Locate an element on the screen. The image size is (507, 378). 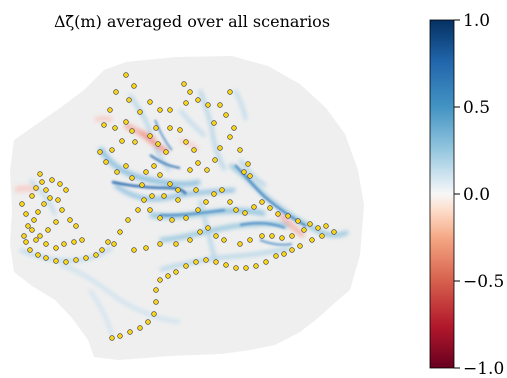
colorbar-tick-label: 1.0 is located at coordinates (476, 21).